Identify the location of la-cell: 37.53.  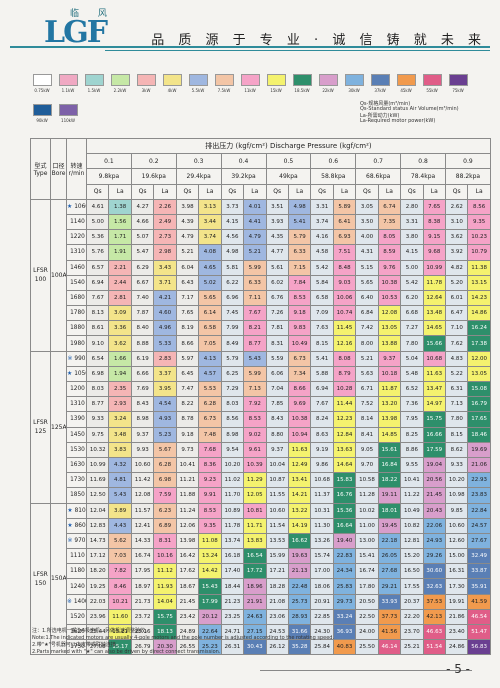
(434, 601).